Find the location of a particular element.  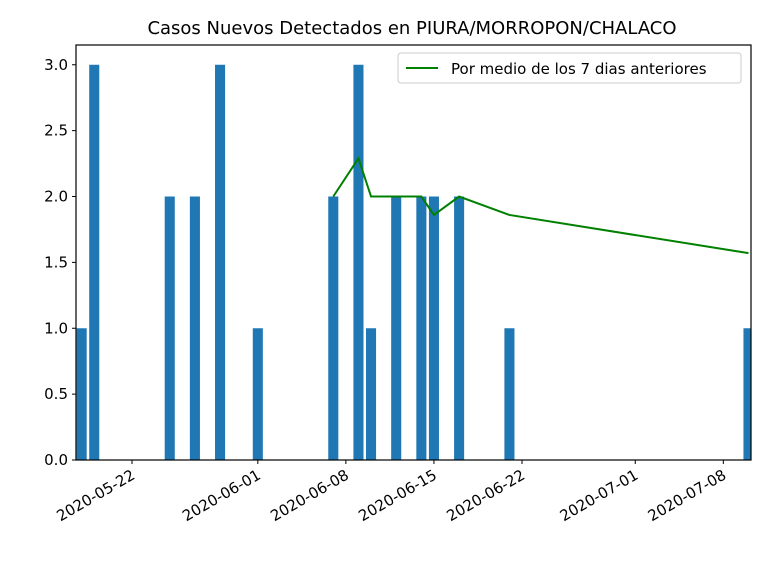

legend-box is located at coordinates (569, 68).